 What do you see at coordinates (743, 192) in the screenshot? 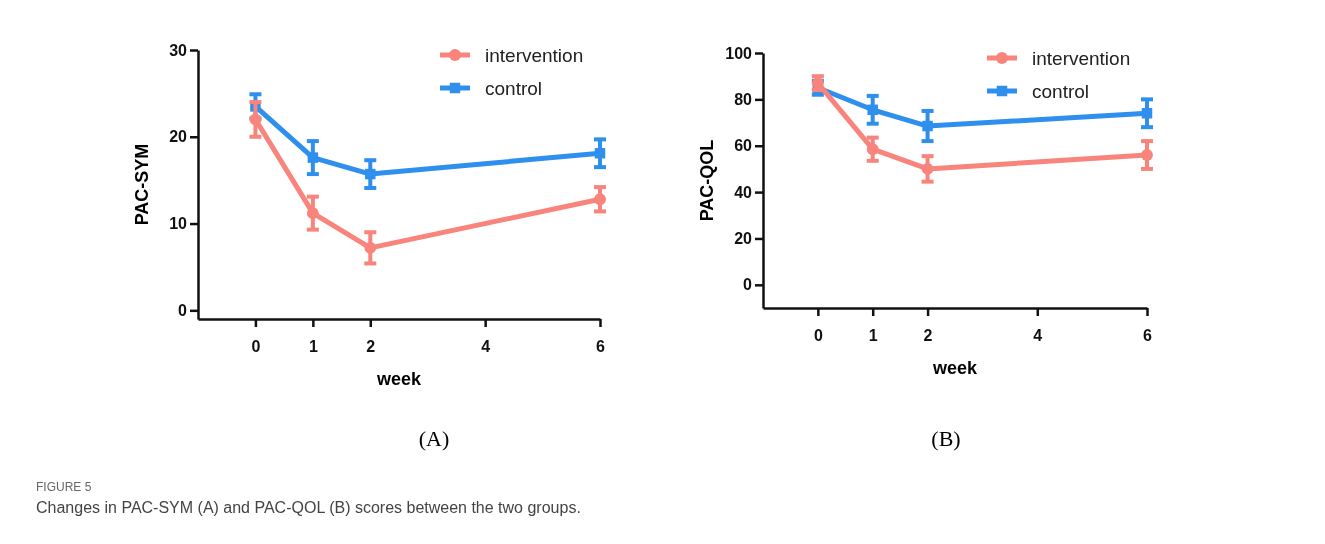
I see `y-tick-label: 40` at bounding box center [743, 192].